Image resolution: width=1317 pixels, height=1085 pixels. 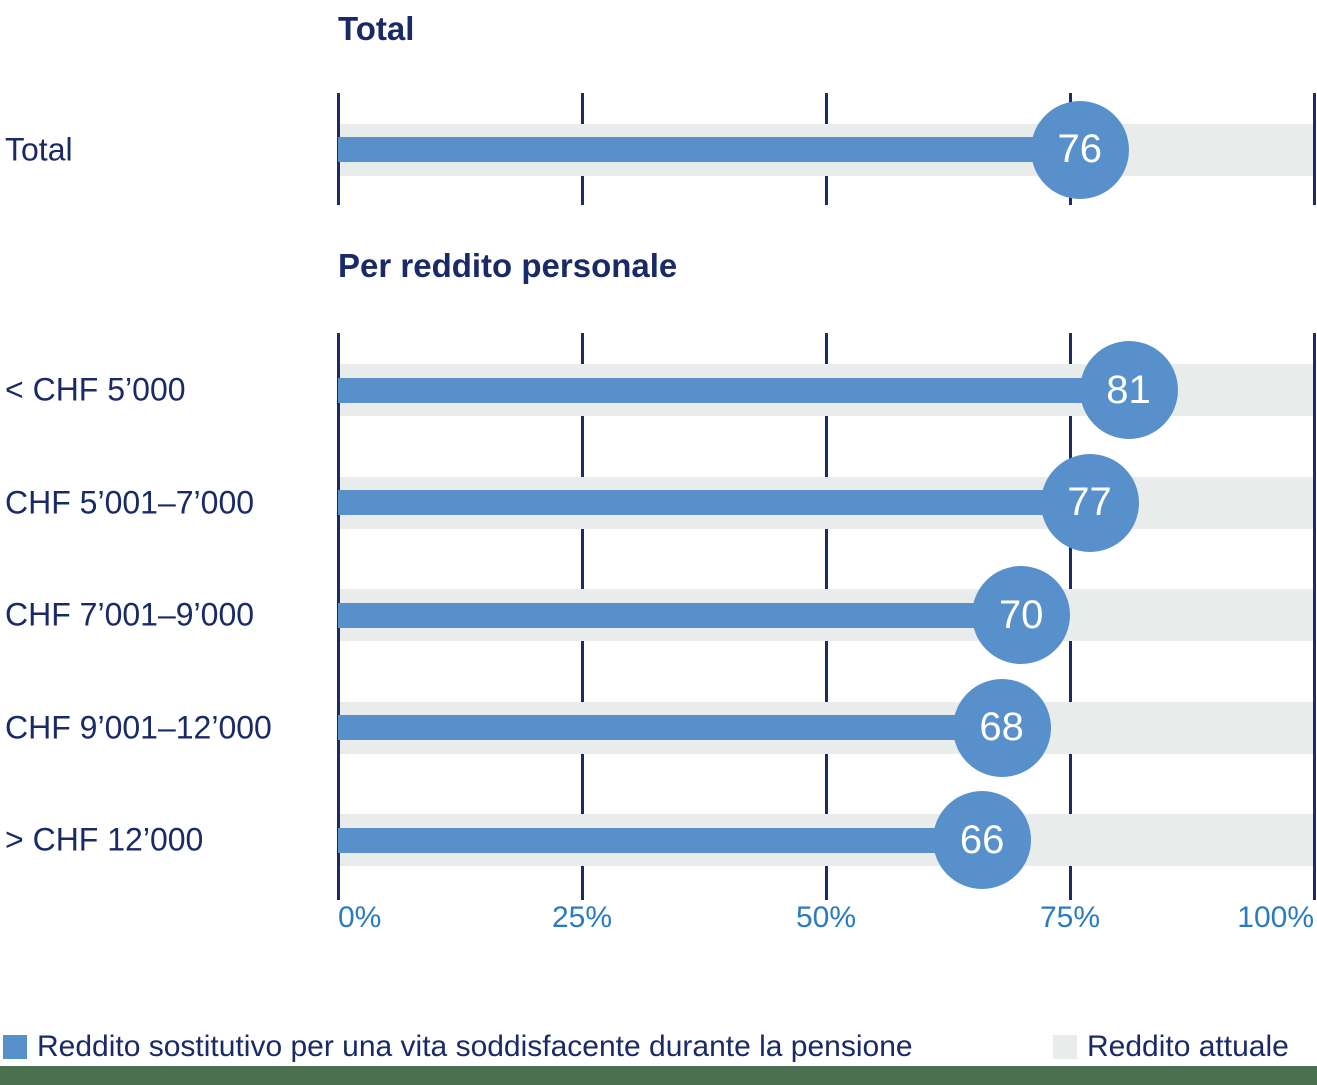 I want to click on x-tick-label-50pct: 50%, so click(x=826, y=917).